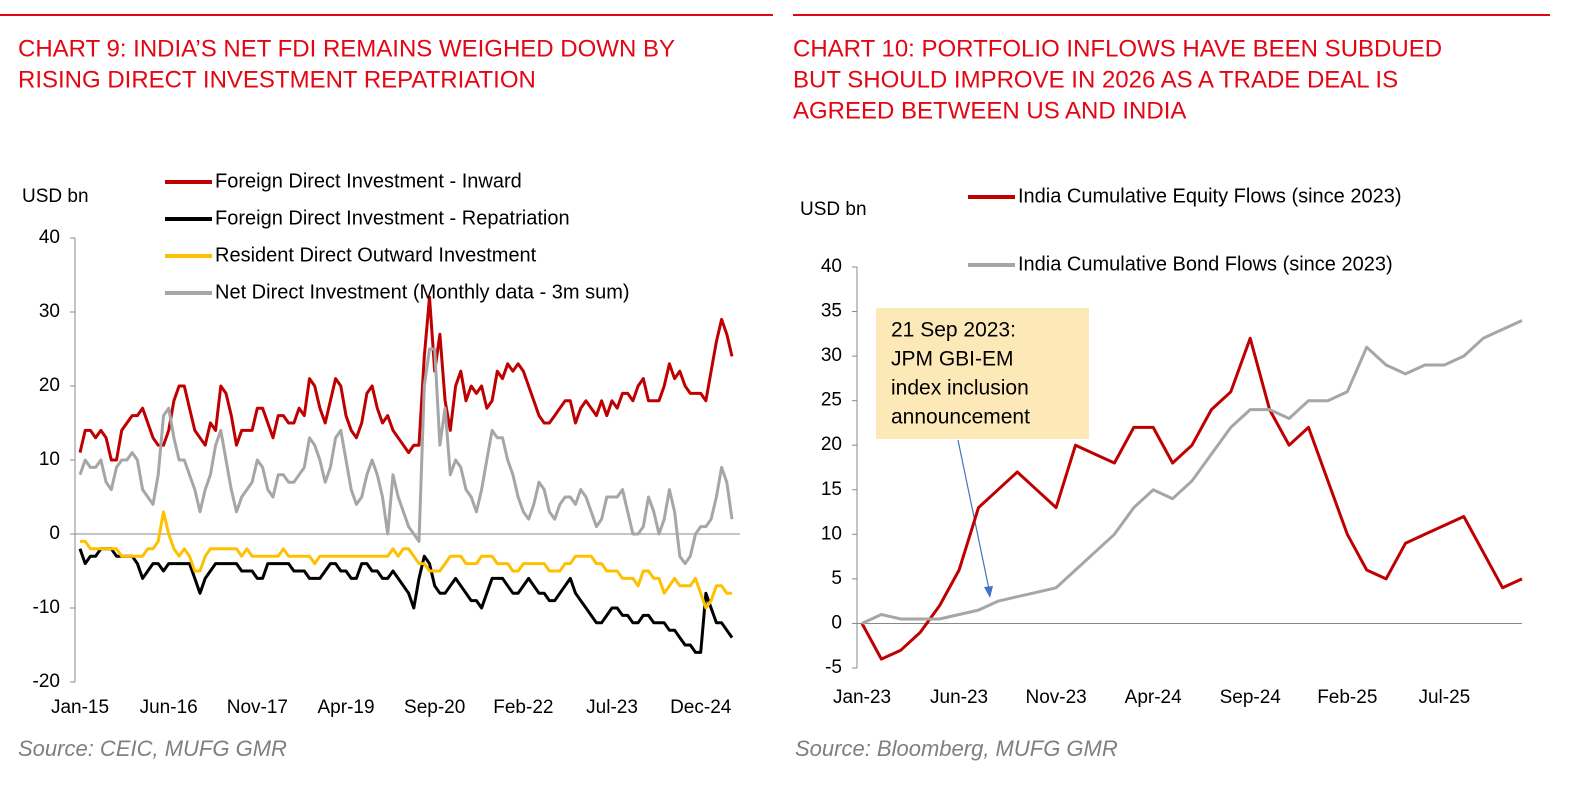 The image size is (1592, 793). What do you see at coordinates (1347, 697) in the screenshot?
I see `x-tick-label: Feb-25` at bounding box center [1347, 697].